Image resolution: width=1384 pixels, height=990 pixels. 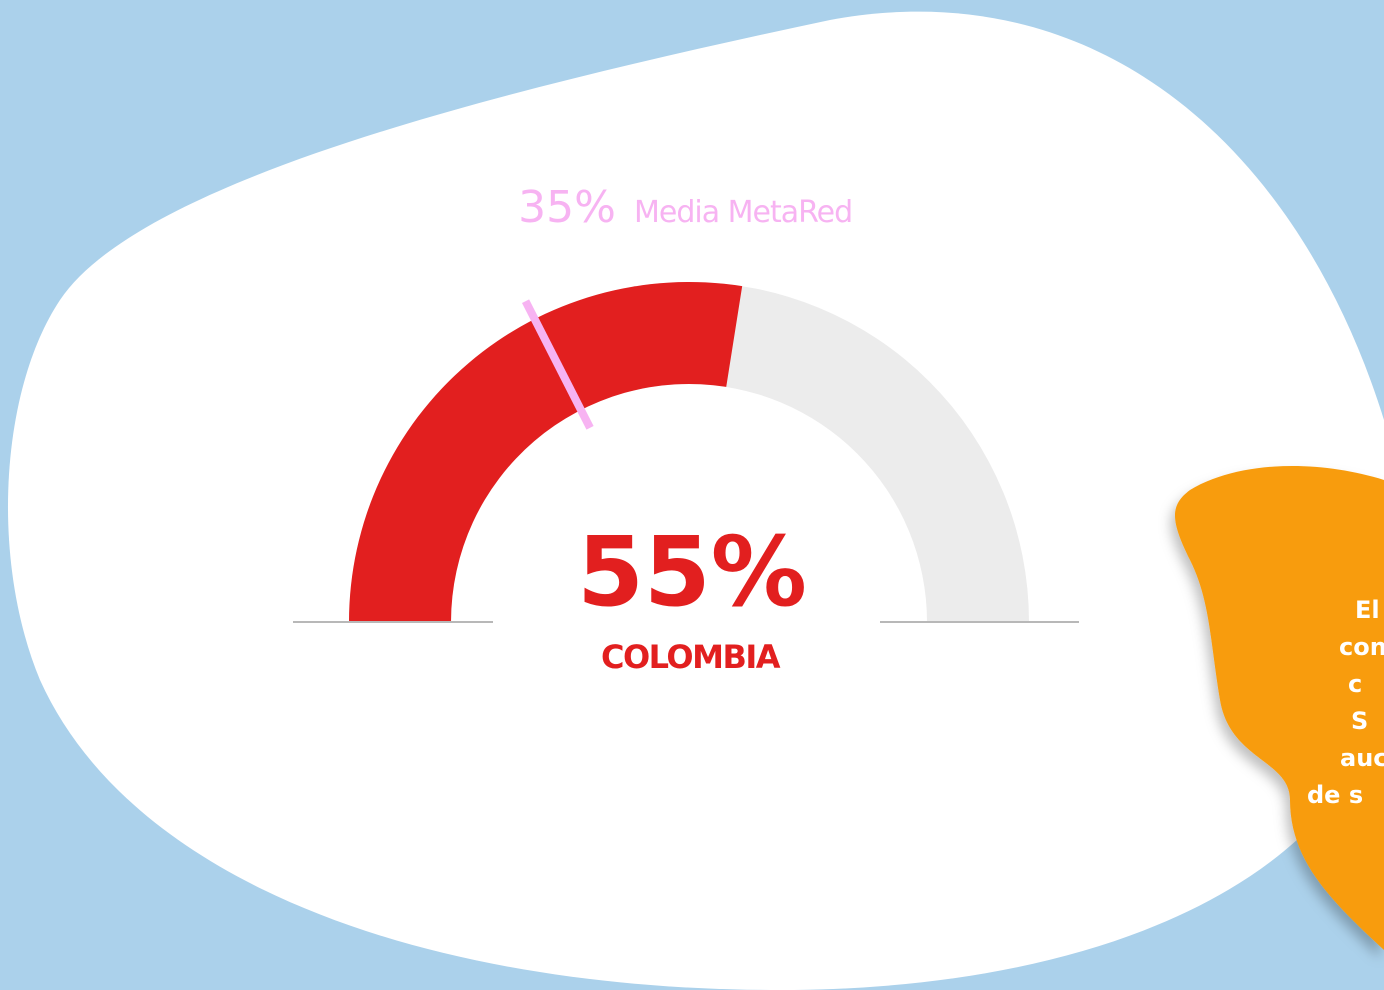 What do you see at coordinates (692, 572) in the screenshot?
I see `value-label: 55%` at bounding box center [692, 572].